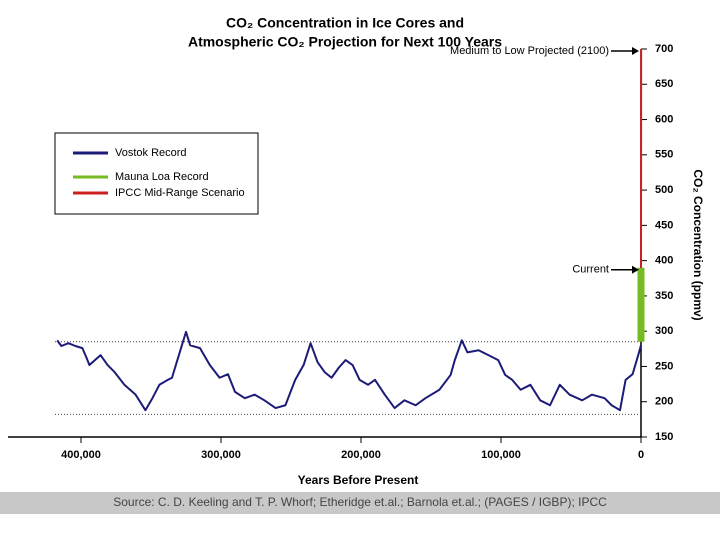  I want to click on y-tick-label: 200, so click(664, 402).